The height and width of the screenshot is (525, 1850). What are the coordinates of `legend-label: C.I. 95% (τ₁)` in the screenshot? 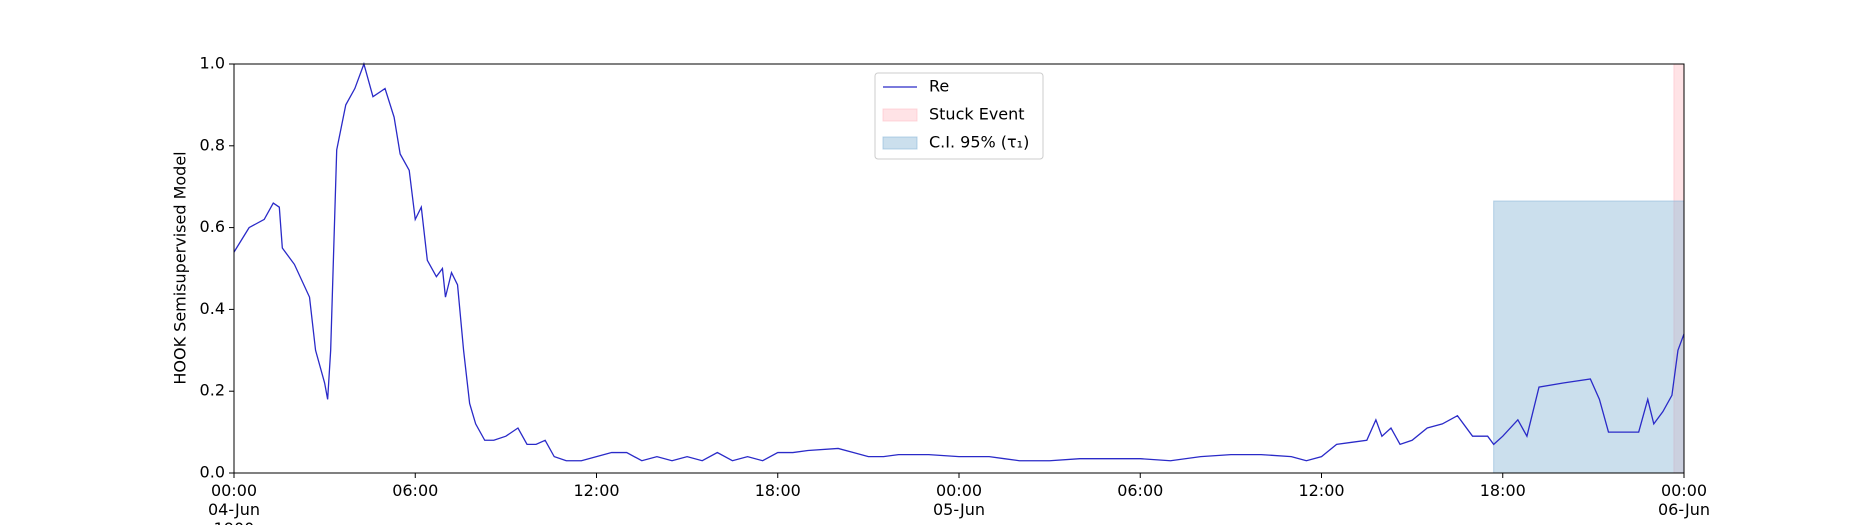 It's located at (979, 142).